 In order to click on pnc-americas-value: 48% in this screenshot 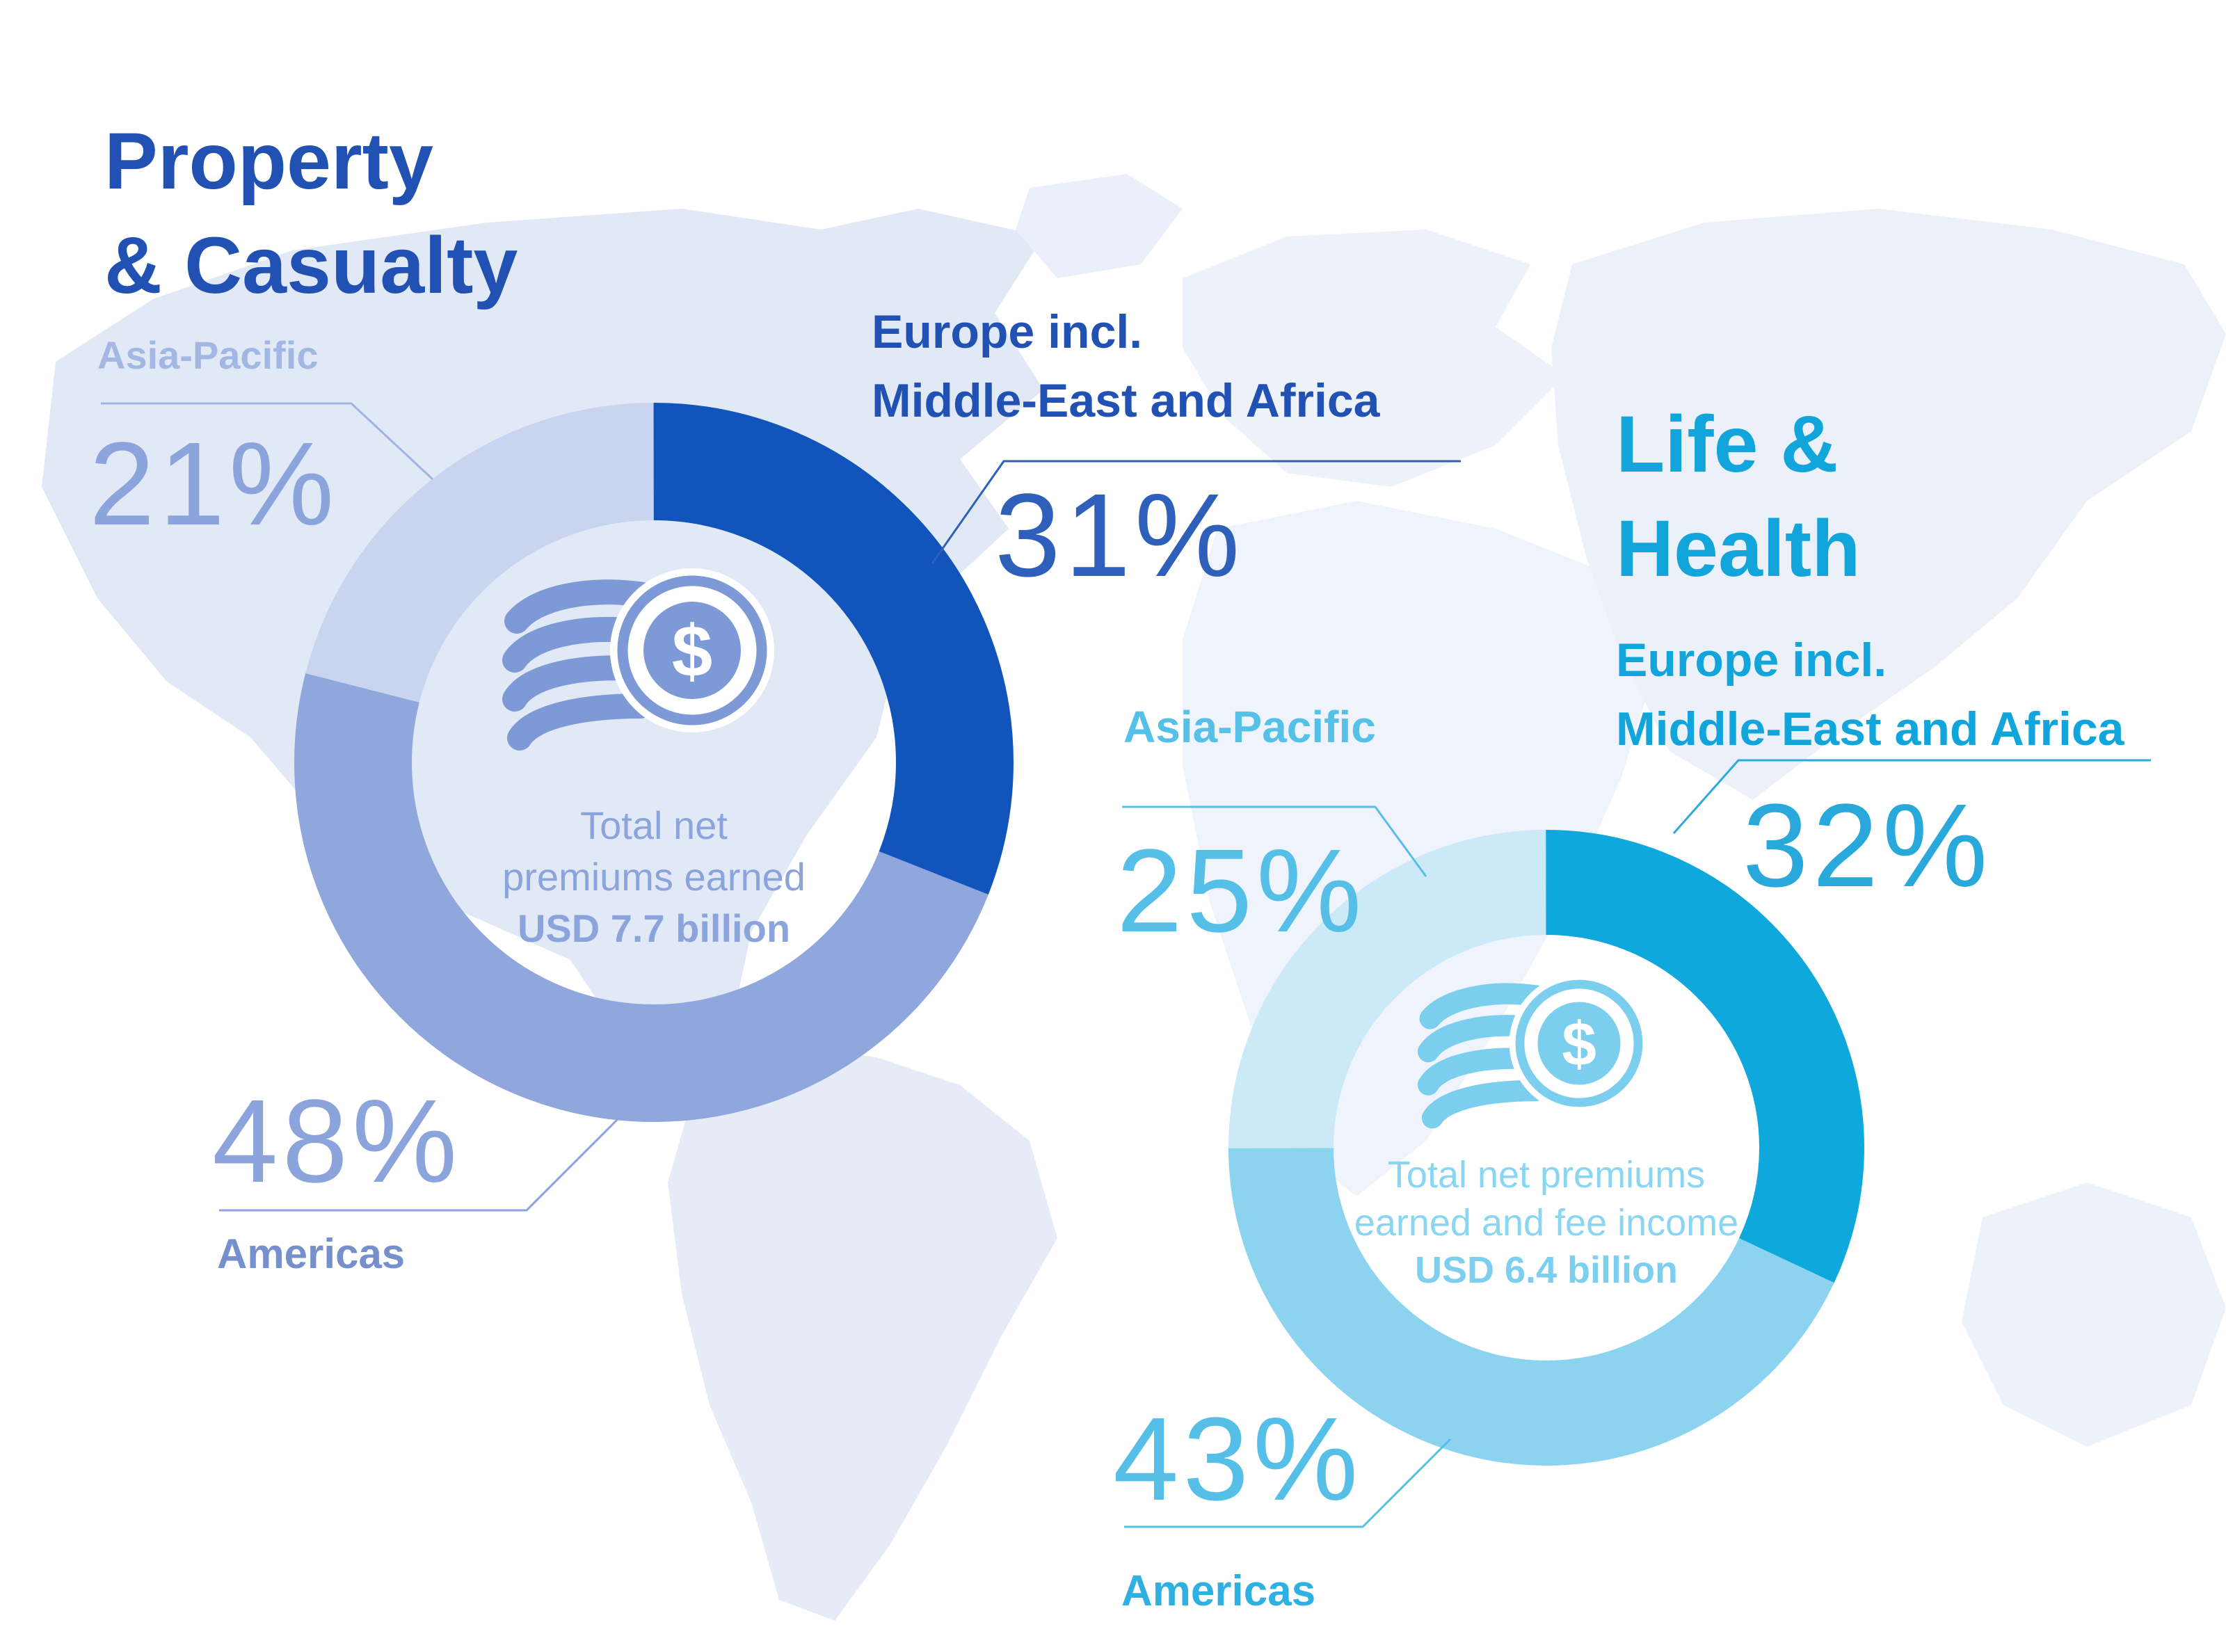, I will do `click(337, 1142)`.